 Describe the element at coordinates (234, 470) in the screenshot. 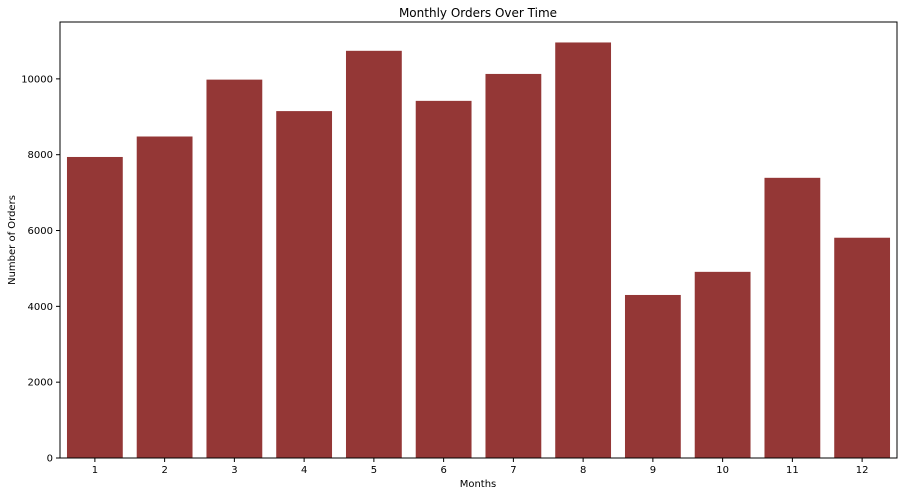

I see `x-tick-label: 3` at that location.